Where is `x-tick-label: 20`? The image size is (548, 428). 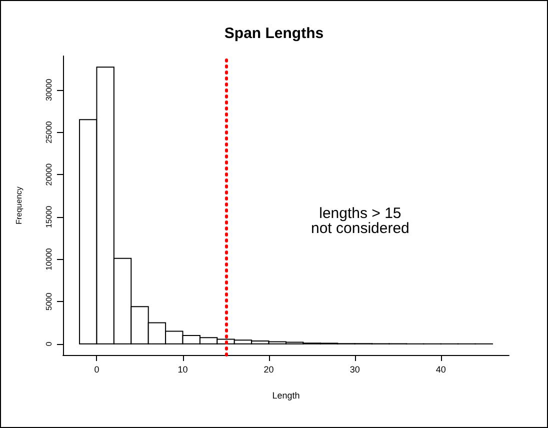 x-tick-label: 20 is located at coordinates (269, 369).